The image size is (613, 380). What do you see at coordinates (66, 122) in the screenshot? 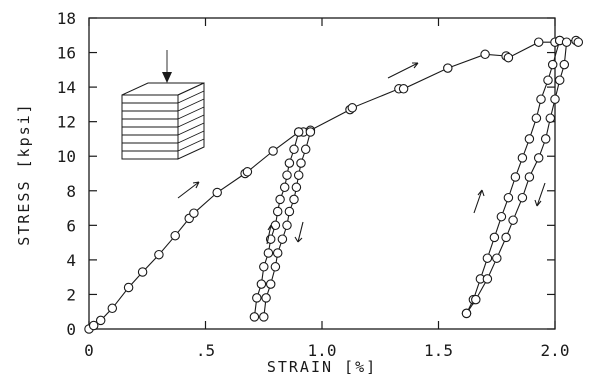
I see `y-tick-label: 12` at bounding box center [66, 122].